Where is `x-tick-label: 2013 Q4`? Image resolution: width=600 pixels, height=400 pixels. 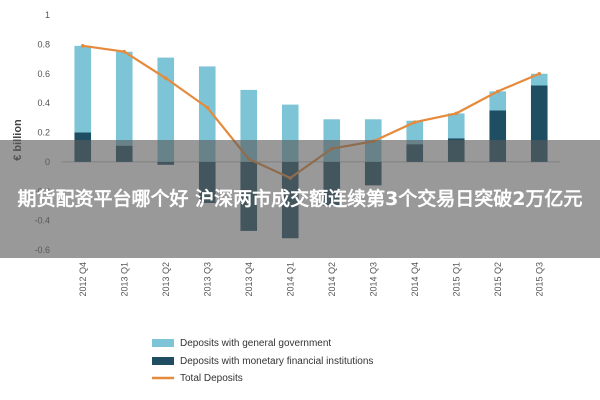
x-tick-label: 2013 Q4 is located at coordinates (249, 279).